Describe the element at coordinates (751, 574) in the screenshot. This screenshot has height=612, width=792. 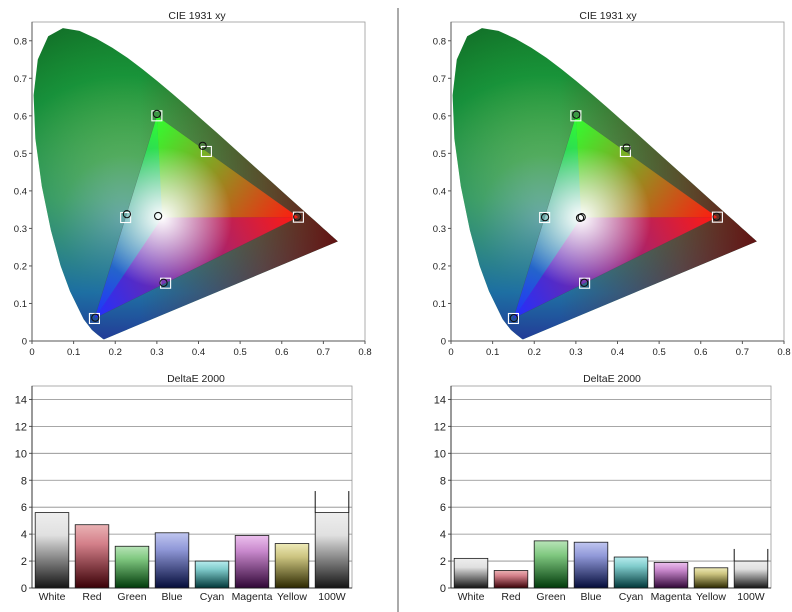
I see `bar-100w` at that location.